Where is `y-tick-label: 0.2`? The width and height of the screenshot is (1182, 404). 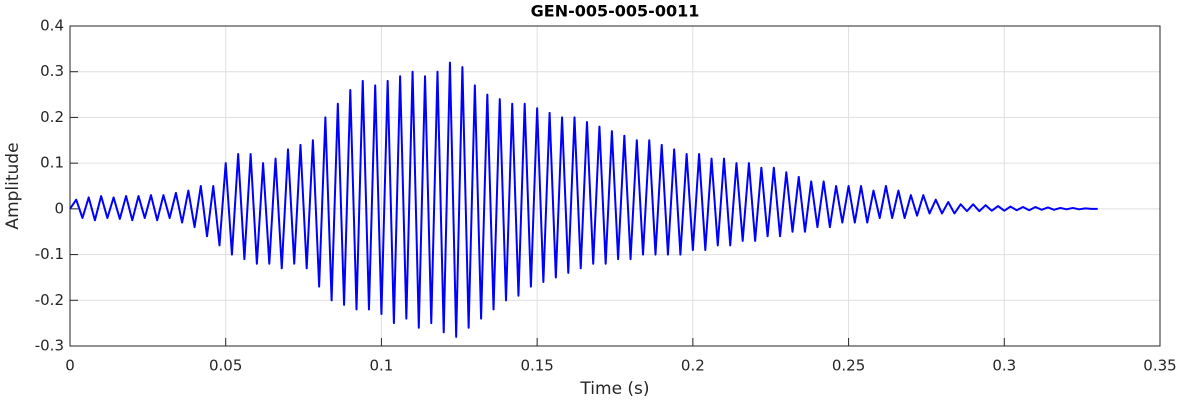 y-tick-label: 0.2 is located at coordinates (52, 117).